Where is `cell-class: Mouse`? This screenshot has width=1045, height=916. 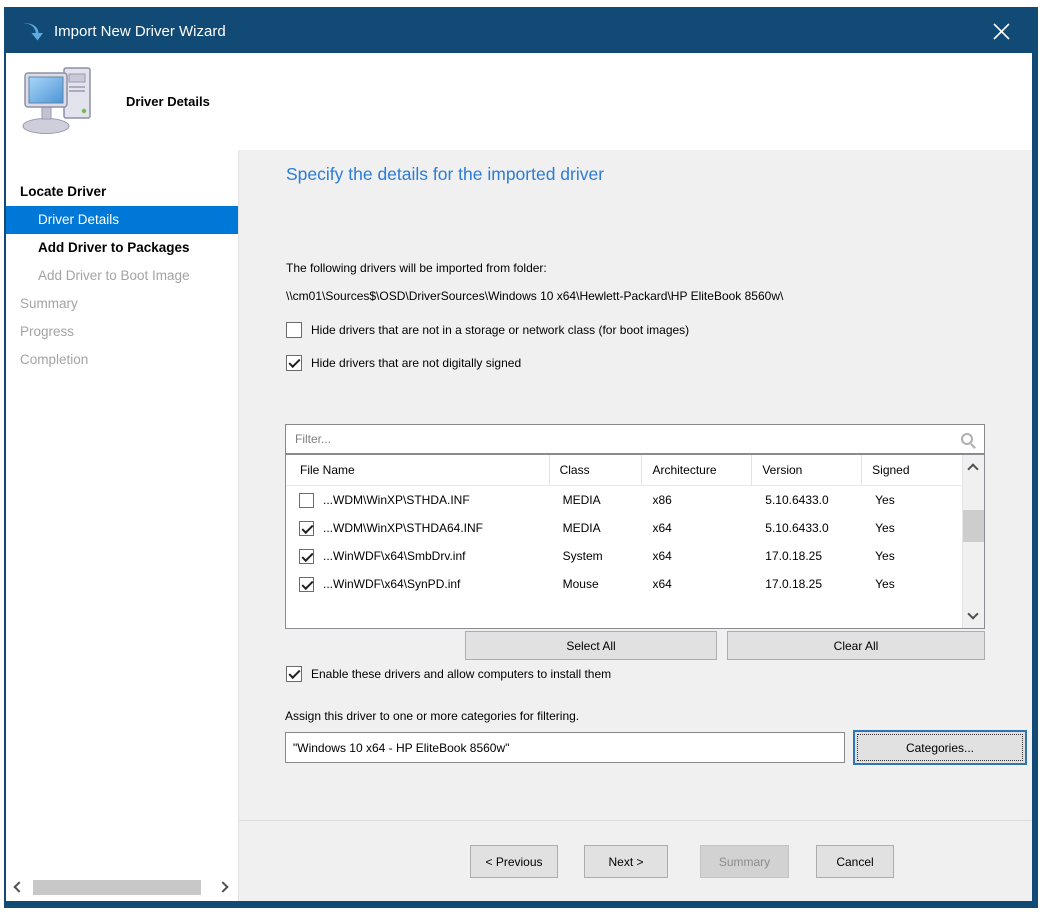 cell-class: Mouse is located at coordinates (580, 584).